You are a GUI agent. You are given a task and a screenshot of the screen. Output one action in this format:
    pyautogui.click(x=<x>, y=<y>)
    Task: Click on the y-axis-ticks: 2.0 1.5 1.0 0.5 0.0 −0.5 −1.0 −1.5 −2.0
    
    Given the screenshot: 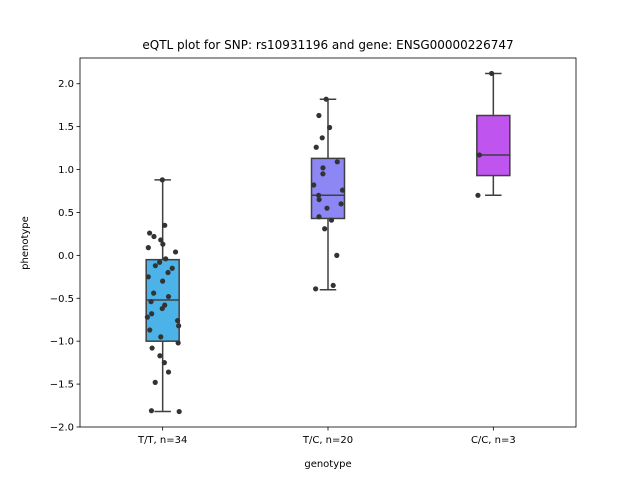 What is the action you would take?
    pyautogui.click(x=65, y=256)
    